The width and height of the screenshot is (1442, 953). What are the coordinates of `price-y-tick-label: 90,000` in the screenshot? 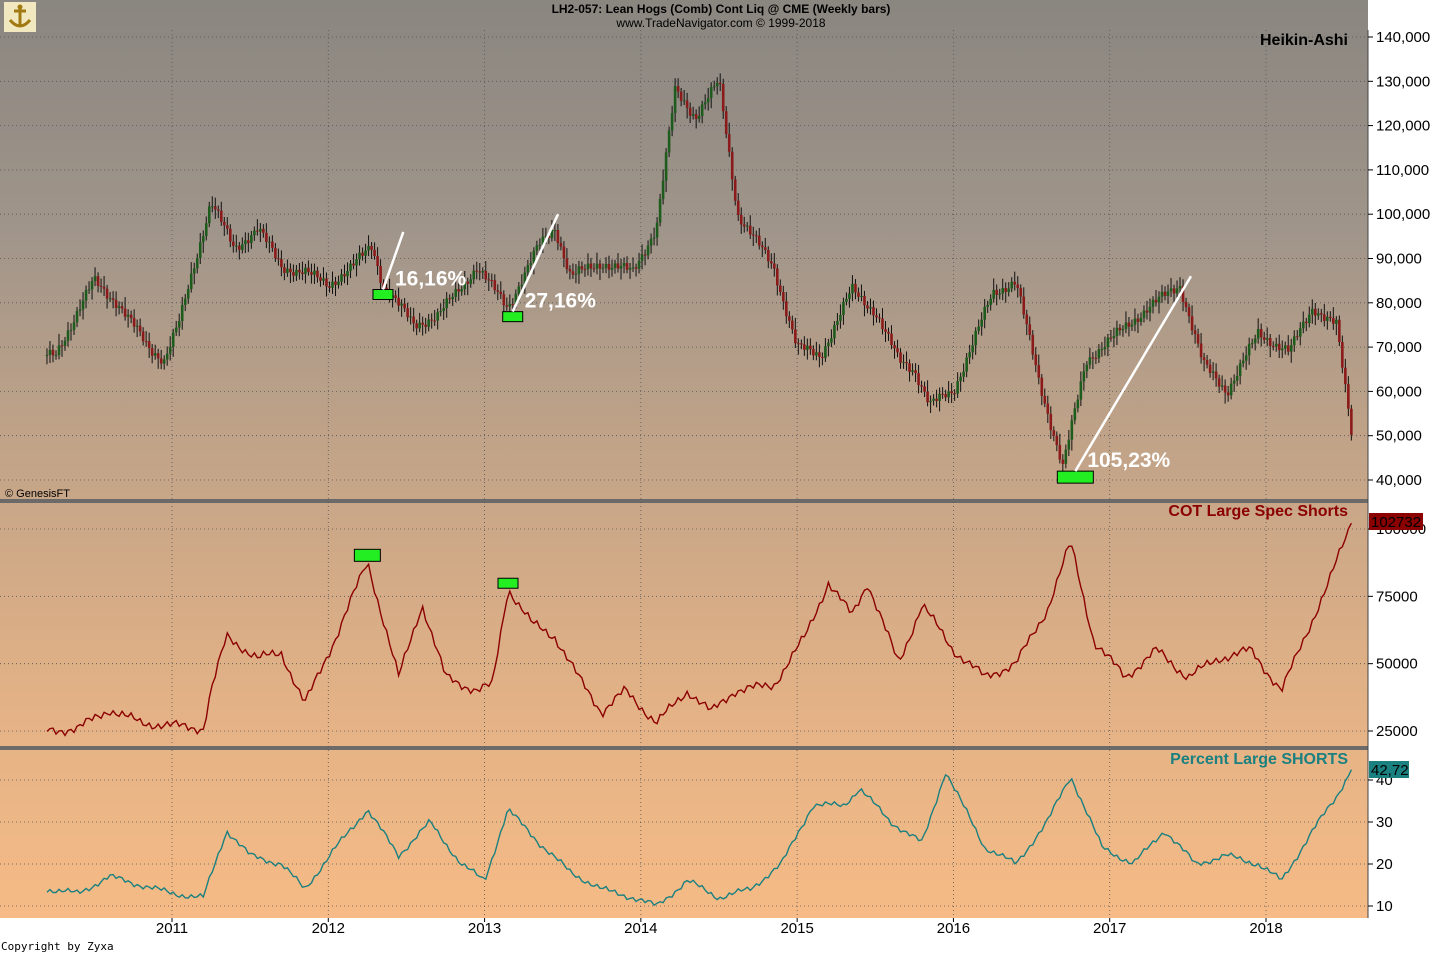 It's located at (1399, 259).